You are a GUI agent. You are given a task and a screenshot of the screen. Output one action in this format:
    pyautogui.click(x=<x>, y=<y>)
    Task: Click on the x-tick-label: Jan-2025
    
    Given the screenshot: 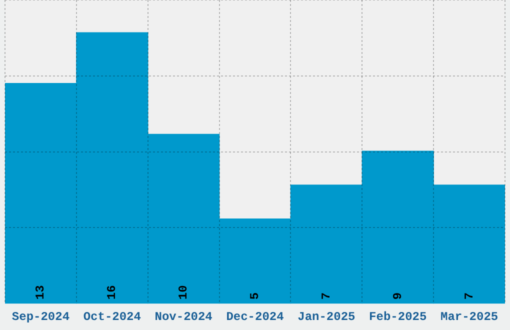 What is the action you would take?
    pyautogui.click(x=327, y=317)
    